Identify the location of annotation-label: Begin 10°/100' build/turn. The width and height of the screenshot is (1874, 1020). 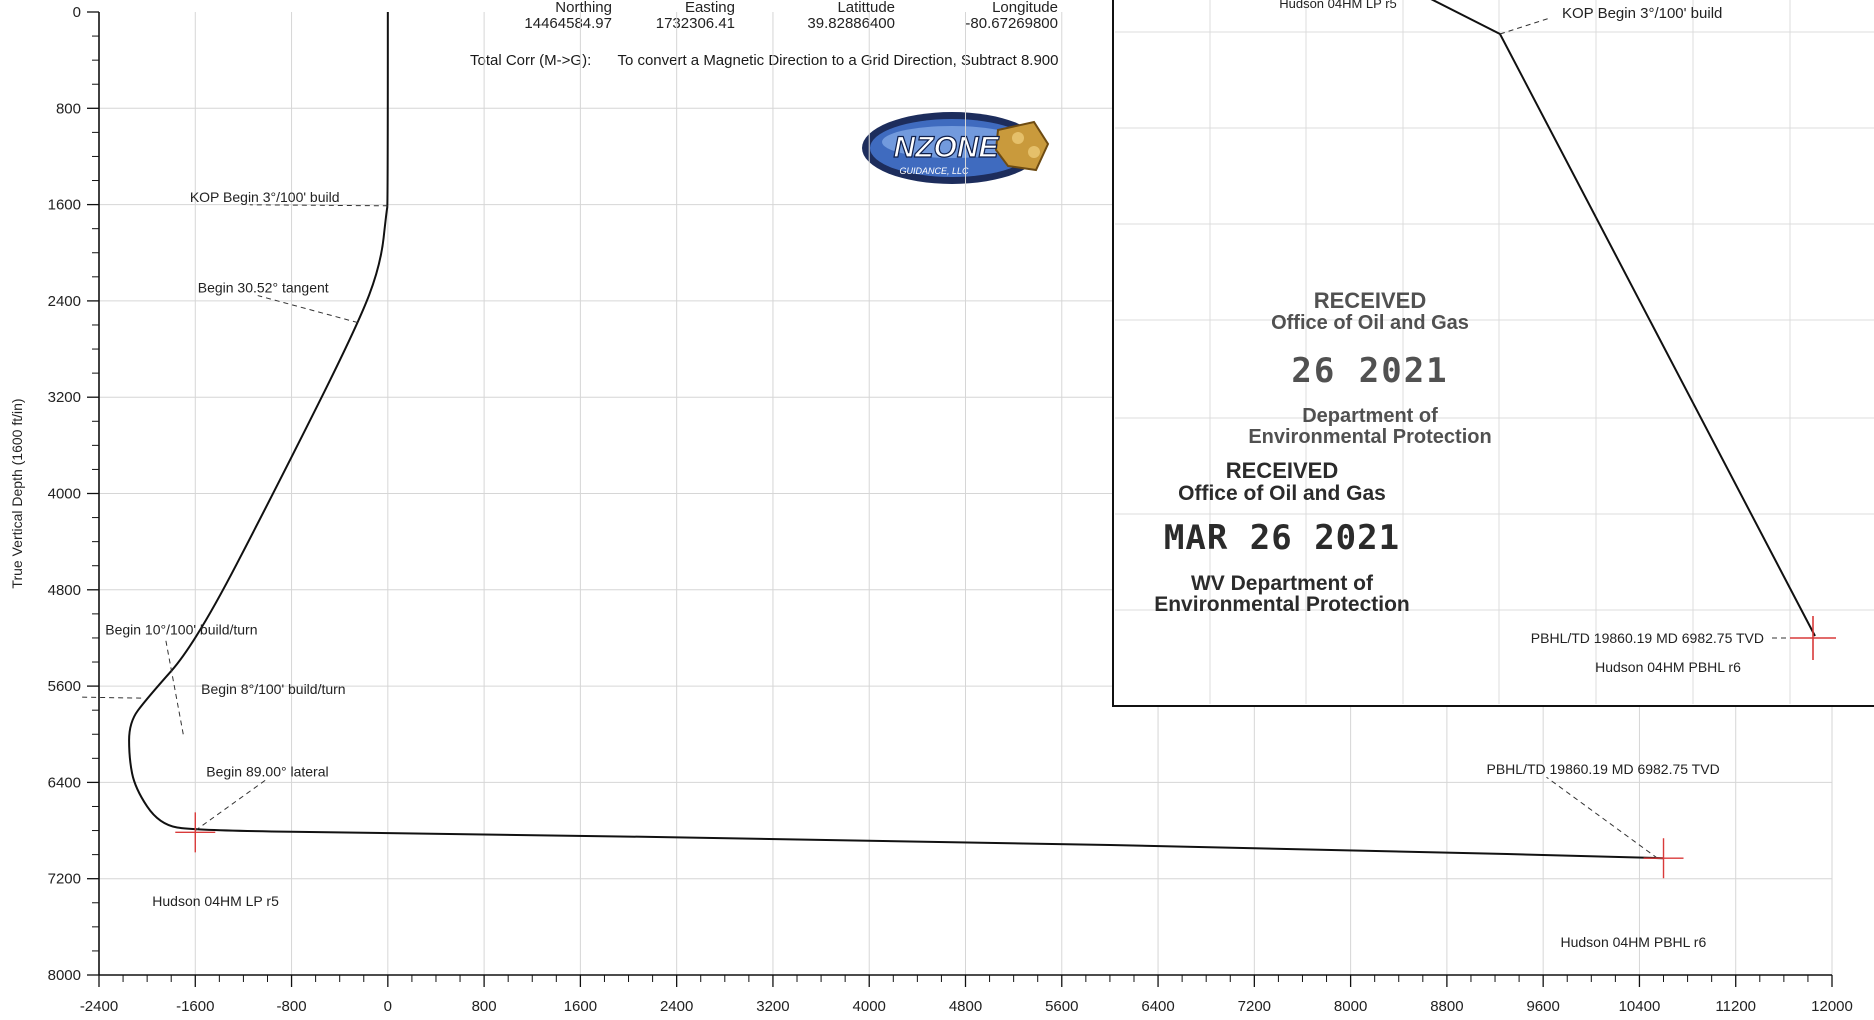
(181, 629).